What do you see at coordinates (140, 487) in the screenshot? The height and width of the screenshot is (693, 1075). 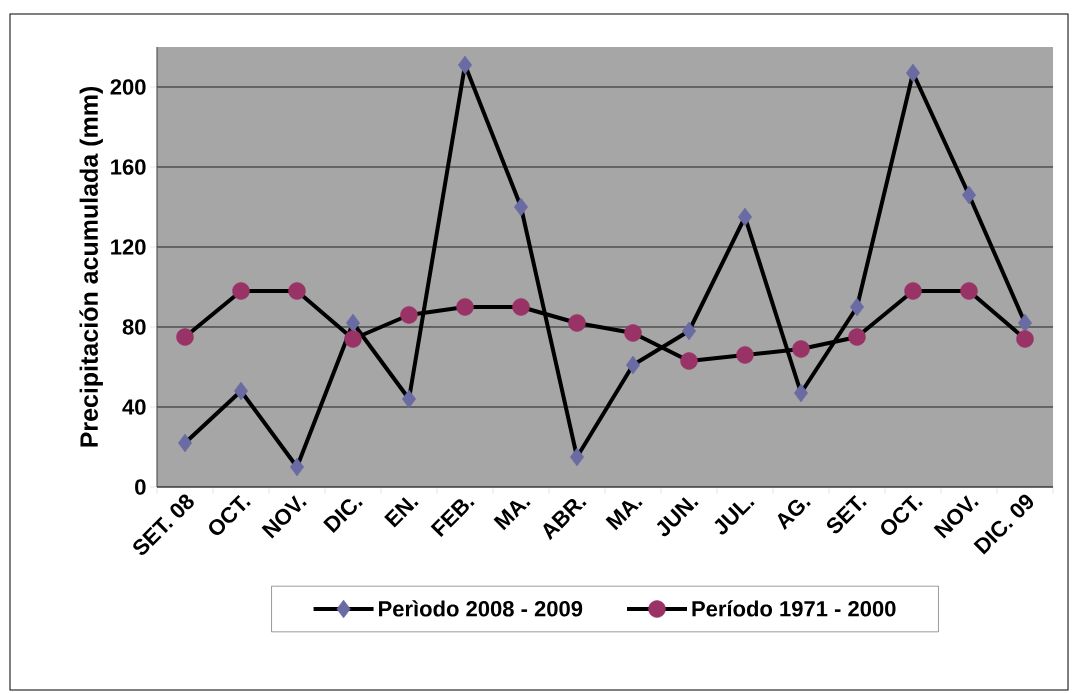 I see `y-tick-label: 0` at bounding box center [140, 487].